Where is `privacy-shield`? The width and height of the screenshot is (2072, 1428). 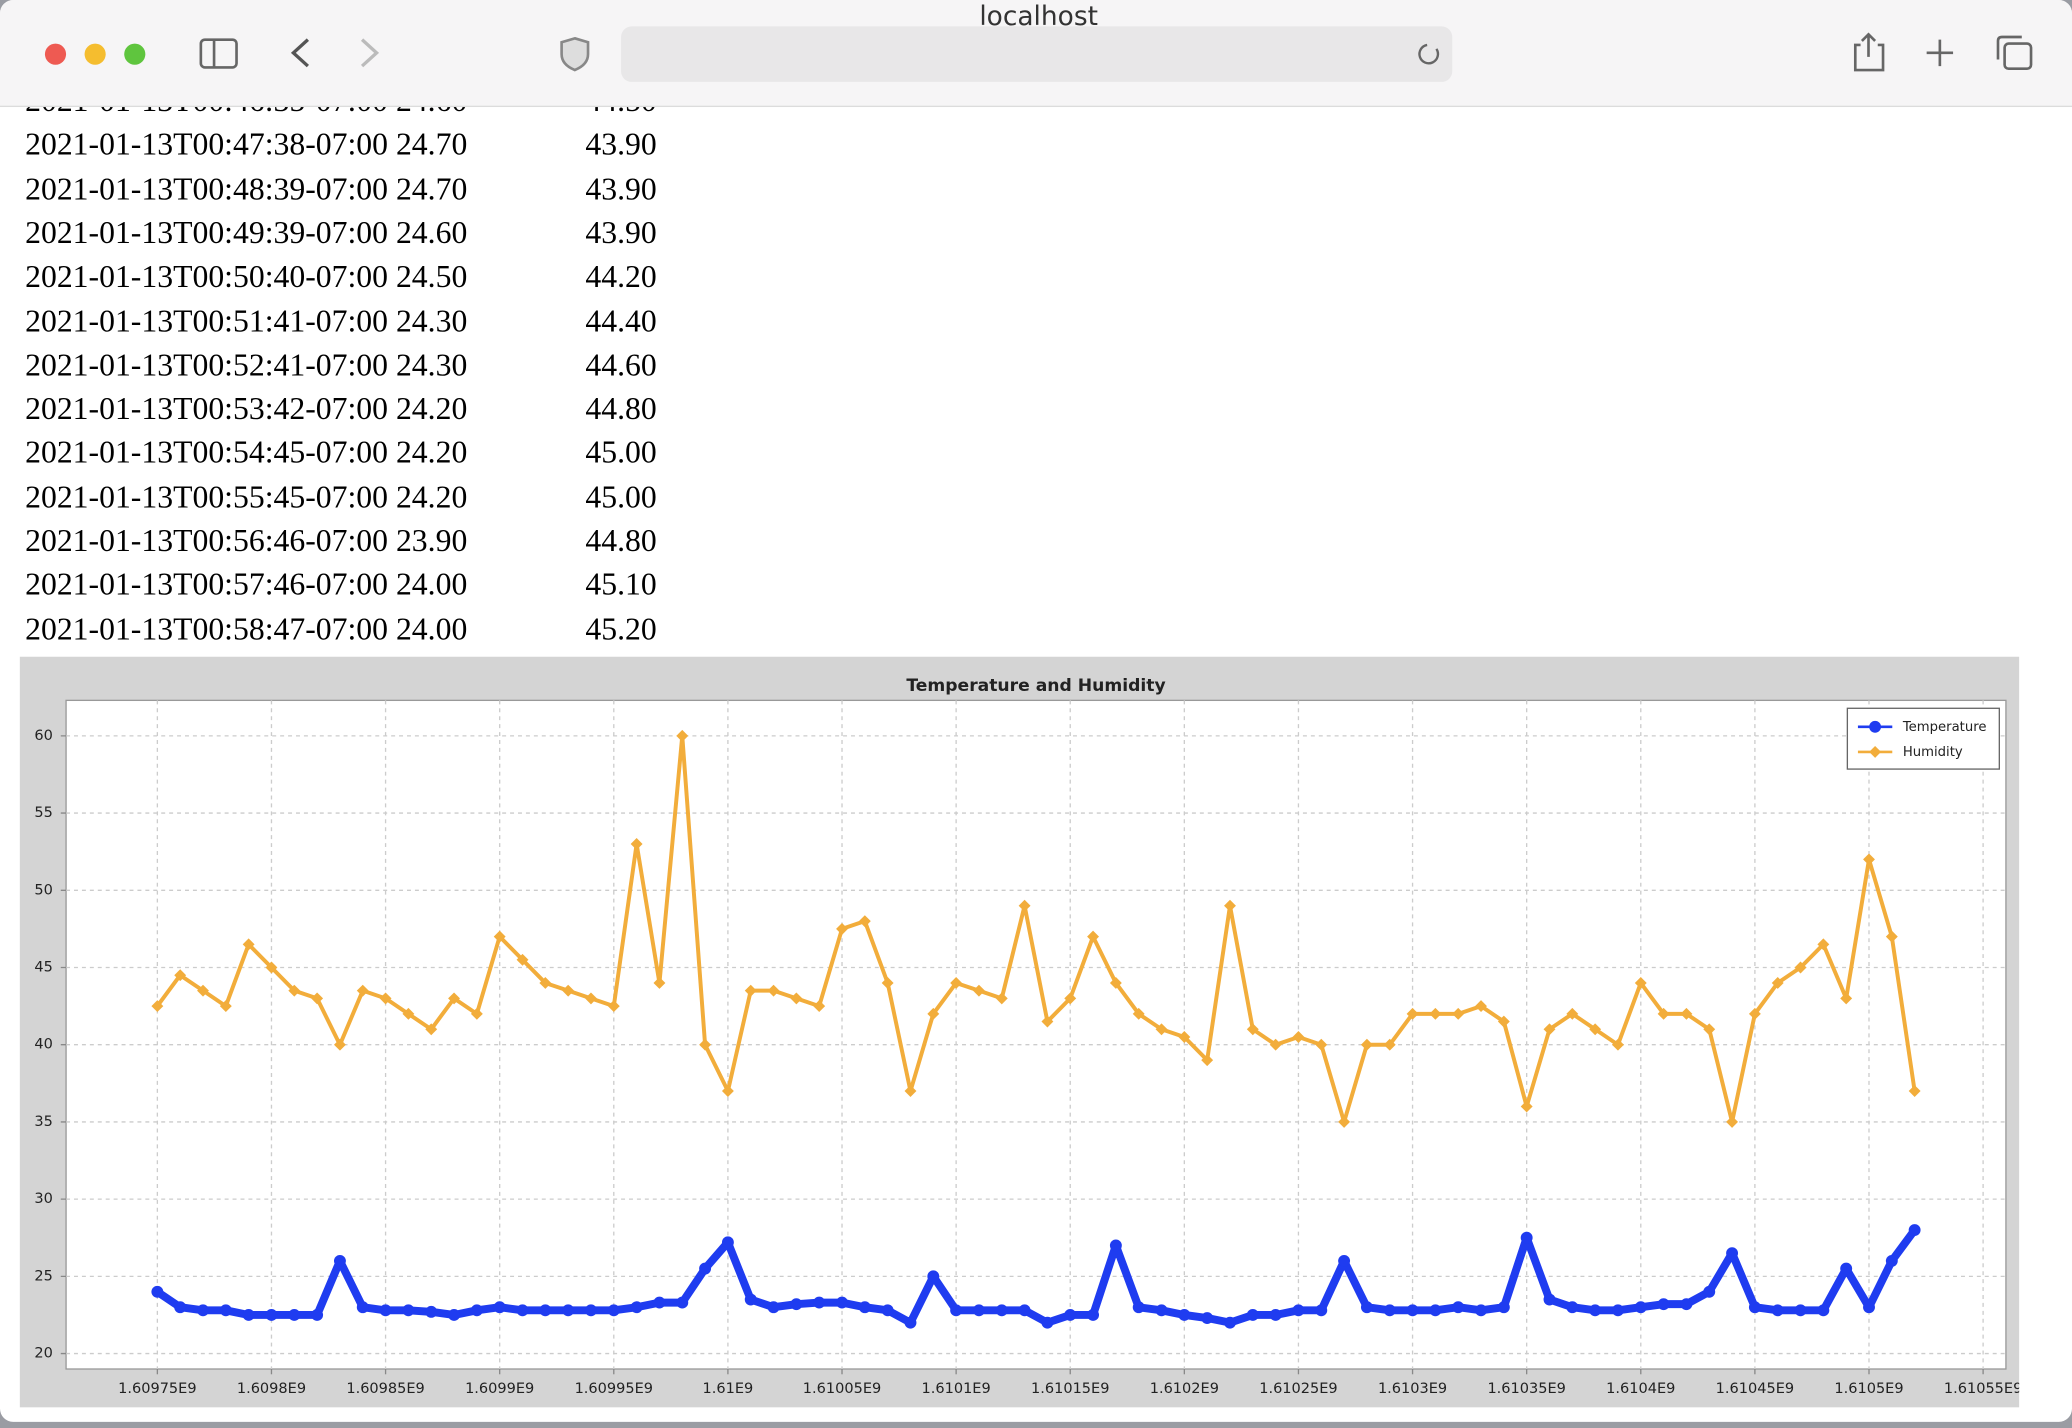
privacy-shield is located at coordinates (575, 54).